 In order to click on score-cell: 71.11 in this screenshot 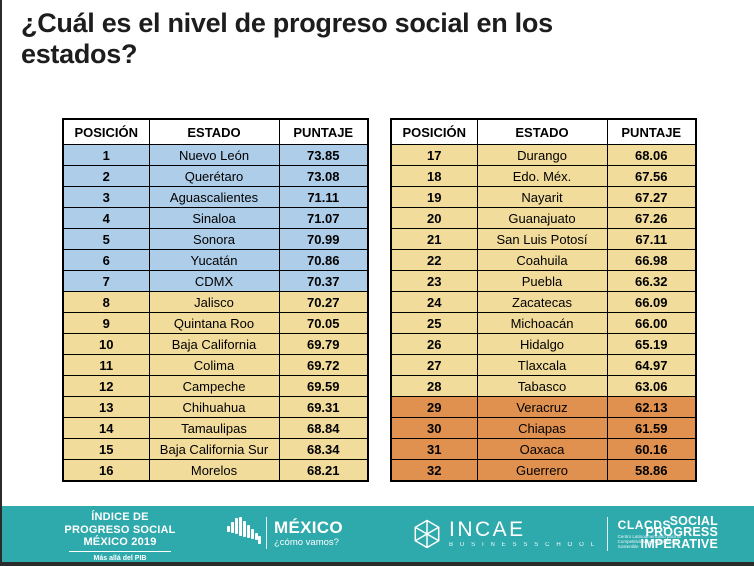, I will do `click(323, 197)`.